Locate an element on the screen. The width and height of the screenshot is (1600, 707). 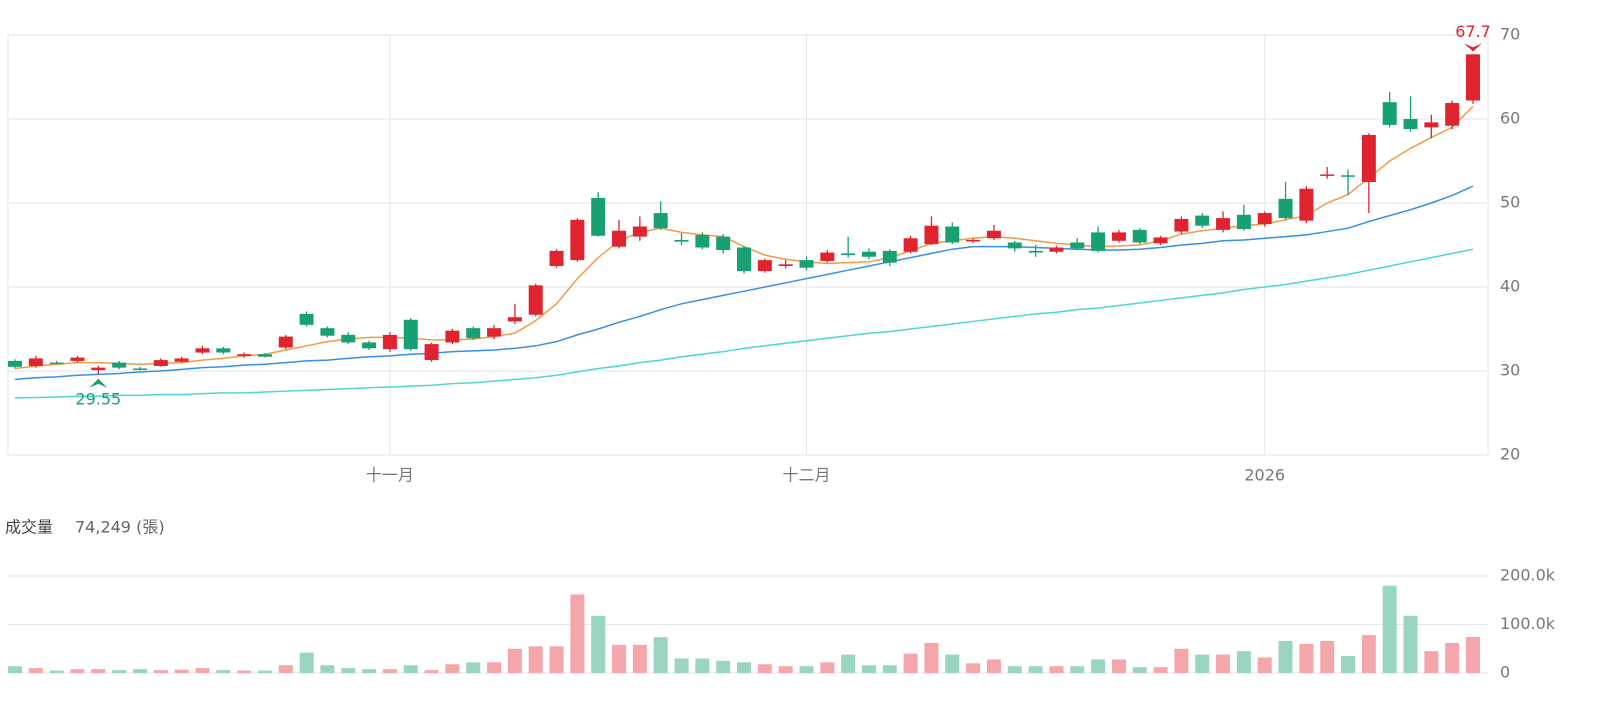
y-tick-label: 60 is located at coordinates (1510, 118).